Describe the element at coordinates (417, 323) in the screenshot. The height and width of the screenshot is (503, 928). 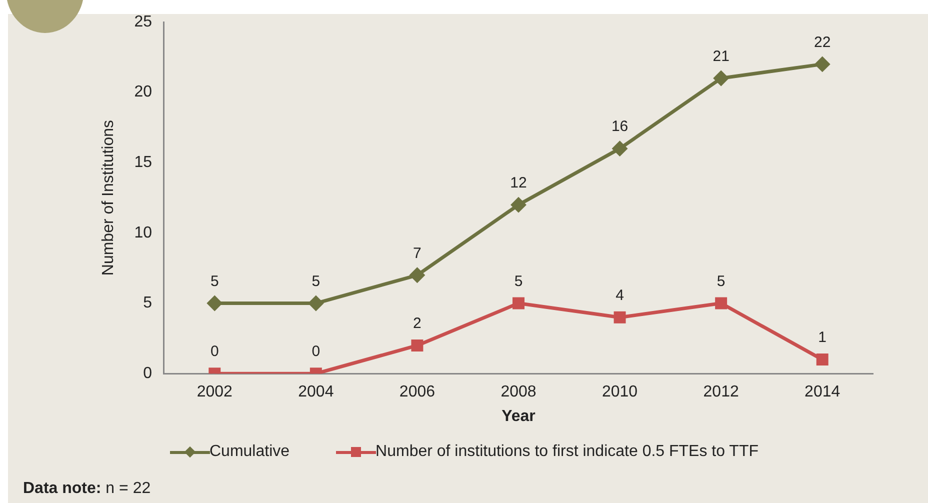
I see `data-label: 2` at that location.